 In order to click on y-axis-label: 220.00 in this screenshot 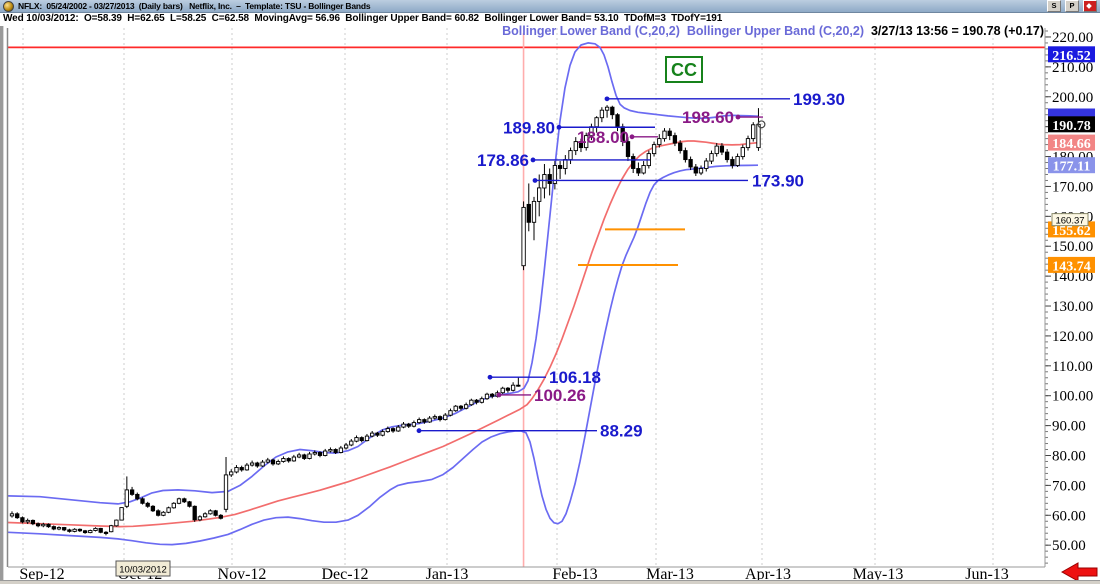, I will do `click(1072, 38)`.